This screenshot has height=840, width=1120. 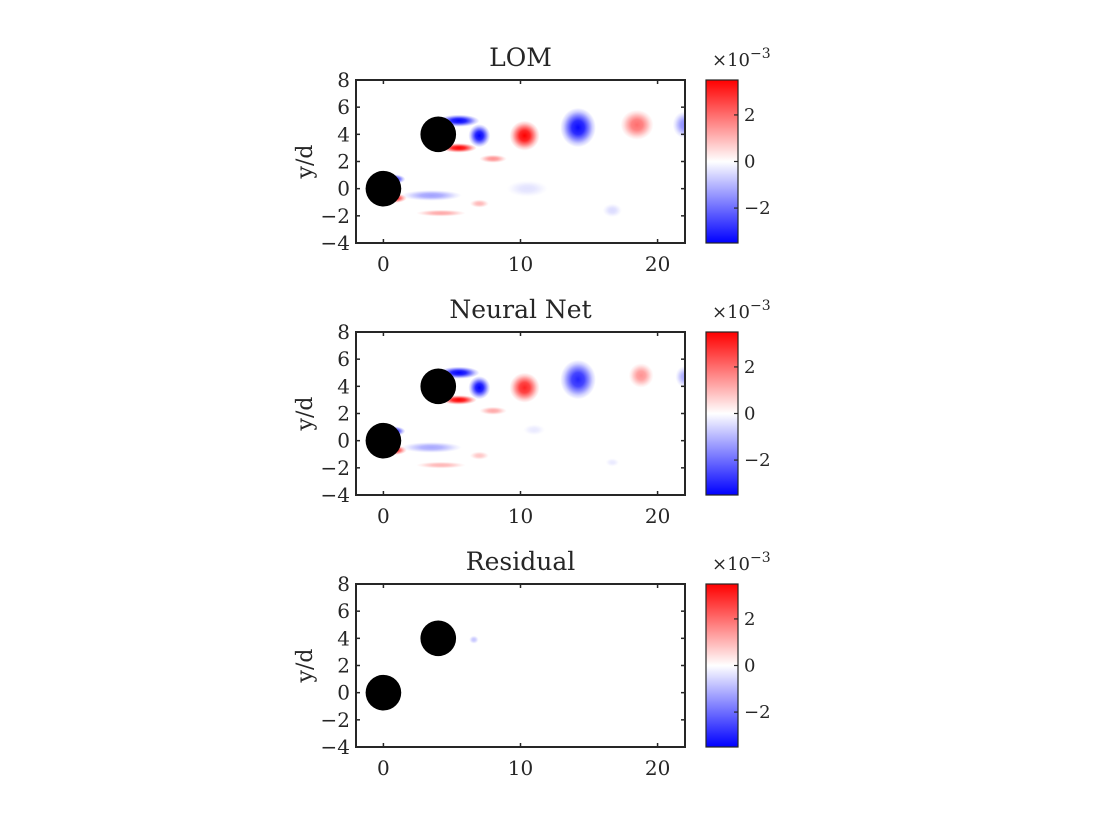 I want to click on panel-title: Neural Net, so click(x=520, y=309).